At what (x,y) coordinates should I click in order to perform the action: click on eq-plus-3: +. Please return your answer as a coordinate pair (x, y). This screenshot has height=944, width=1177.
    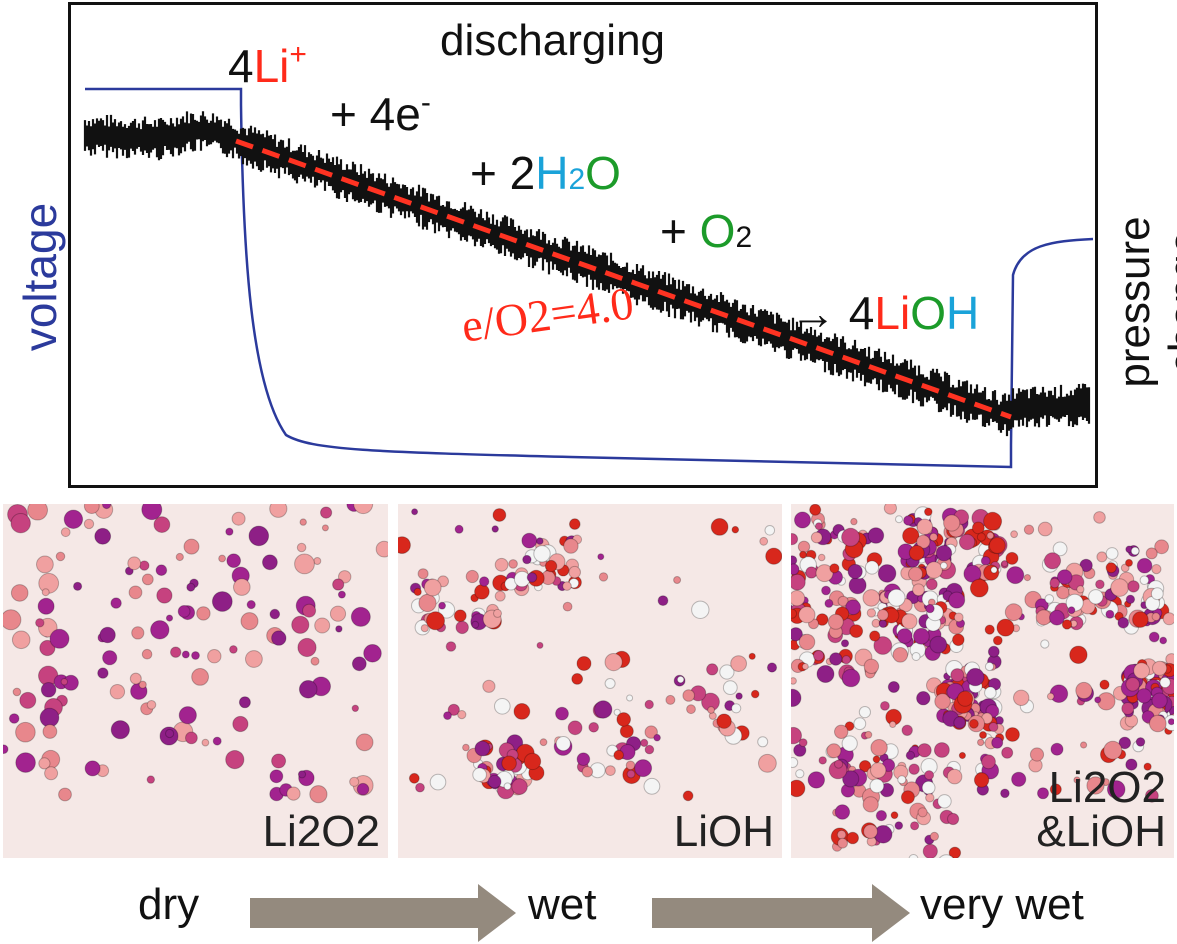
    Looking at the image, I should click on (673, 231).